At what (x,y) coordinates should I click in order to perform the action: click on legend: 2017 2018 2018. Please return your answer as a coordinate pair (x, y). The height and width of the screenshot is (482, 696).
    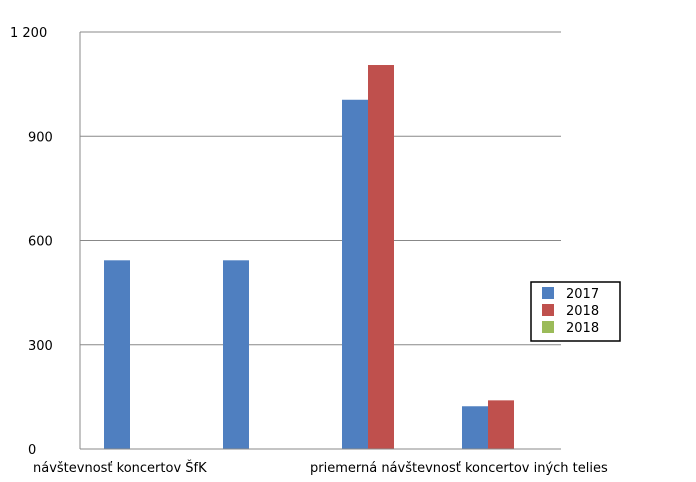
    Looking at the image, I should click on (575, 311).